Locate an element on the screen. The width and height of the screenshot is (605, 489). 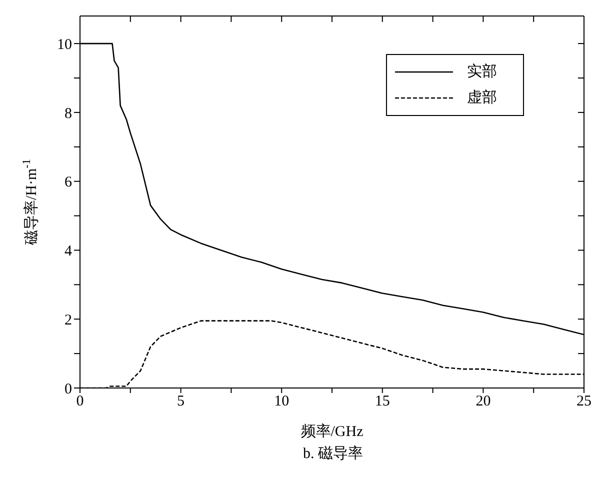
y-tick-label: 6 is located at coordinates (68, 182).